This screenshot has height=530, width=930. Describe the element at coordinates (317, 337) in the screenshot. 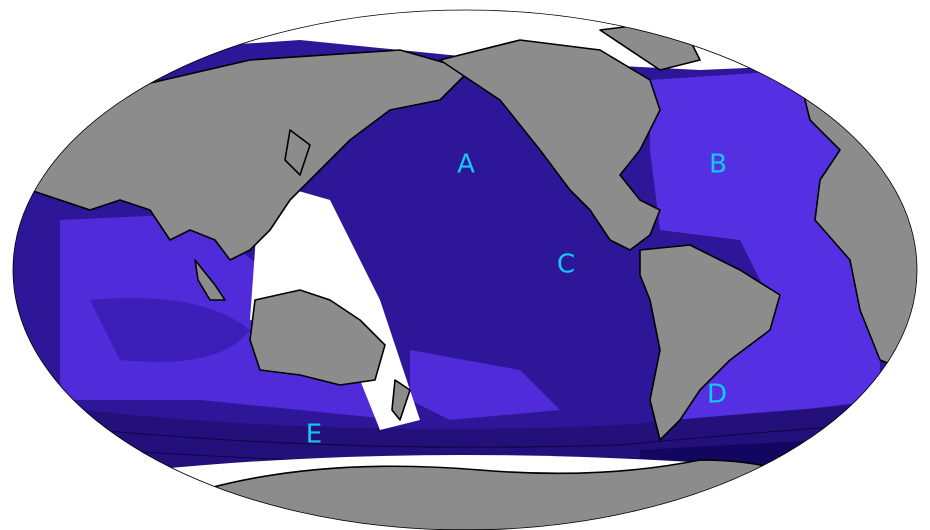

I see `australia` at that location.